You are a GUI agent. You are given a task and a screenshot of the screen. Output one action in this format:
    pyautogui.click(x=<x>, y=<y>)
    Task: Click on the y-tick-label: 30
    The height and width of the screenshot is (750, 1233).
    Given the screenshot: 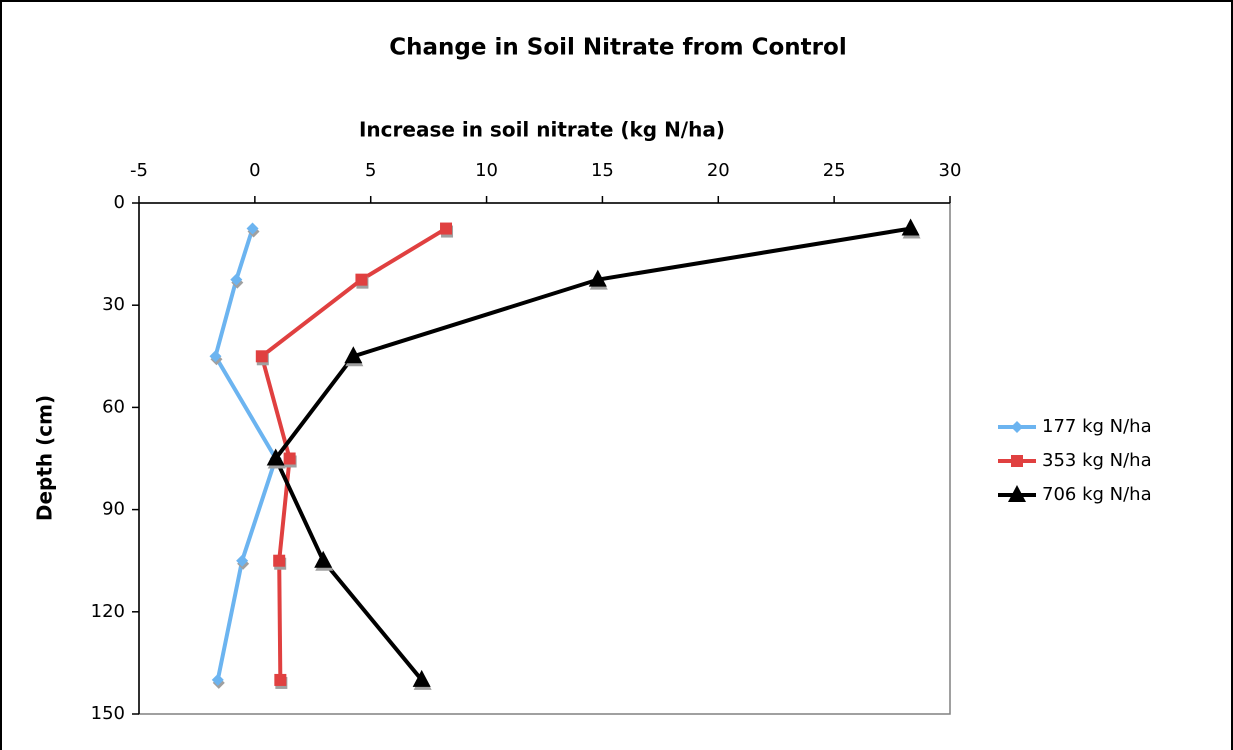 What is the action you would take?
    pyautogui.click(x=113, y=304)
    